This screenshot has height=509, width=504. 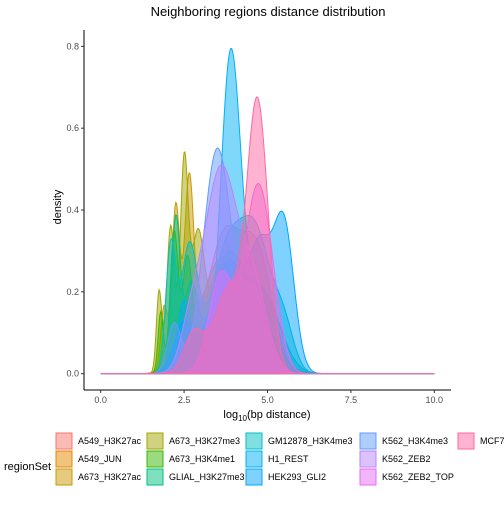 I want to click on y-tick-label: 0.2, so click(x=72, y=292).